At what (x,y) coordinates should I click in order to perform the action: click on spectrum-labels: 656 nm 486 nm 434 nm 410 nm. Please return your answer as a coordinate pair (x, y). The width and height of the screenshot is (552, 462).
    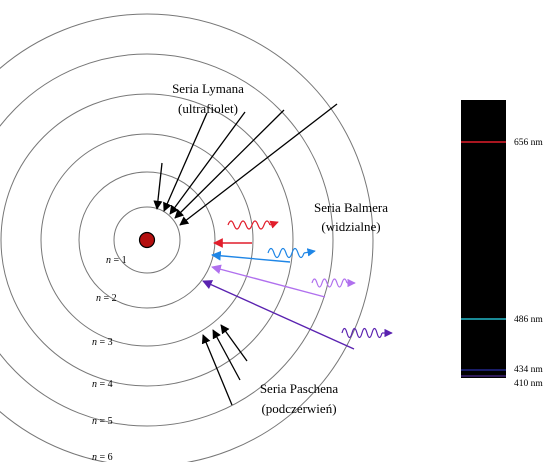
    Looking at the image, I should click on (528, 263).